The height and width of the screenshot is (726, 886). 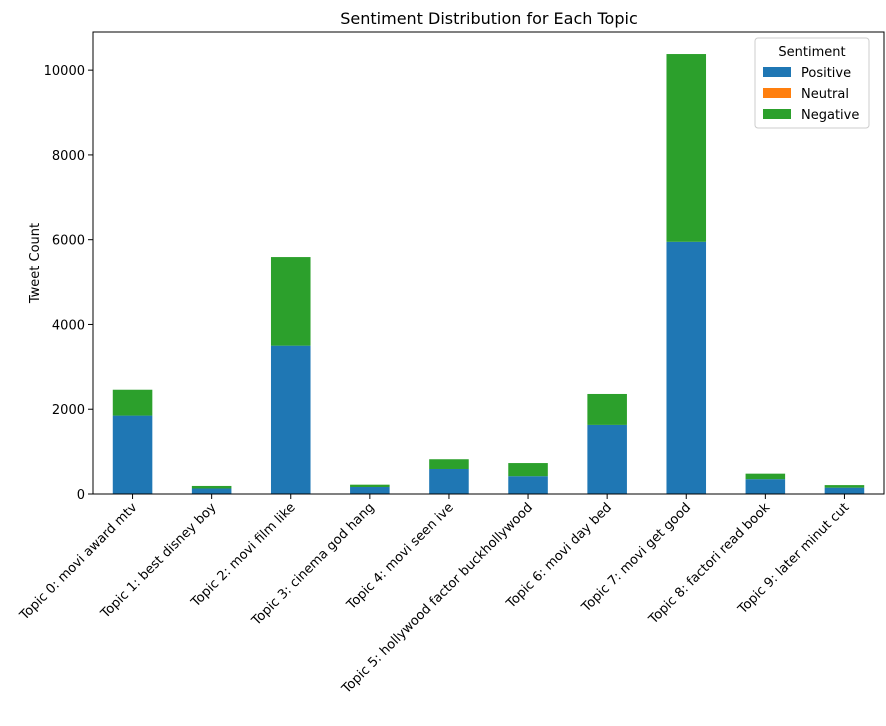 I want to click on legend-swatch-neutral, so click(x=777, y=93).